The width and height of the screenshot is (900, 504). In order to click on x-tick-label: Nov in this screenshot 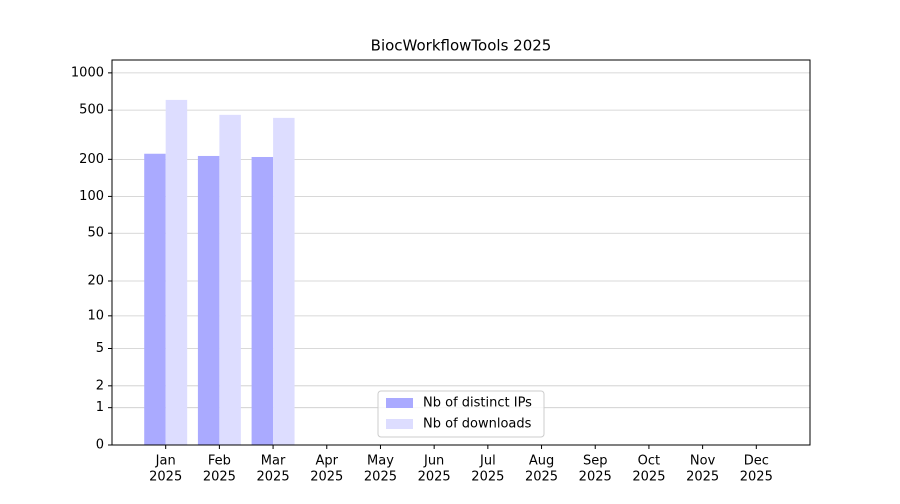, I will do `click(703, 461)`.